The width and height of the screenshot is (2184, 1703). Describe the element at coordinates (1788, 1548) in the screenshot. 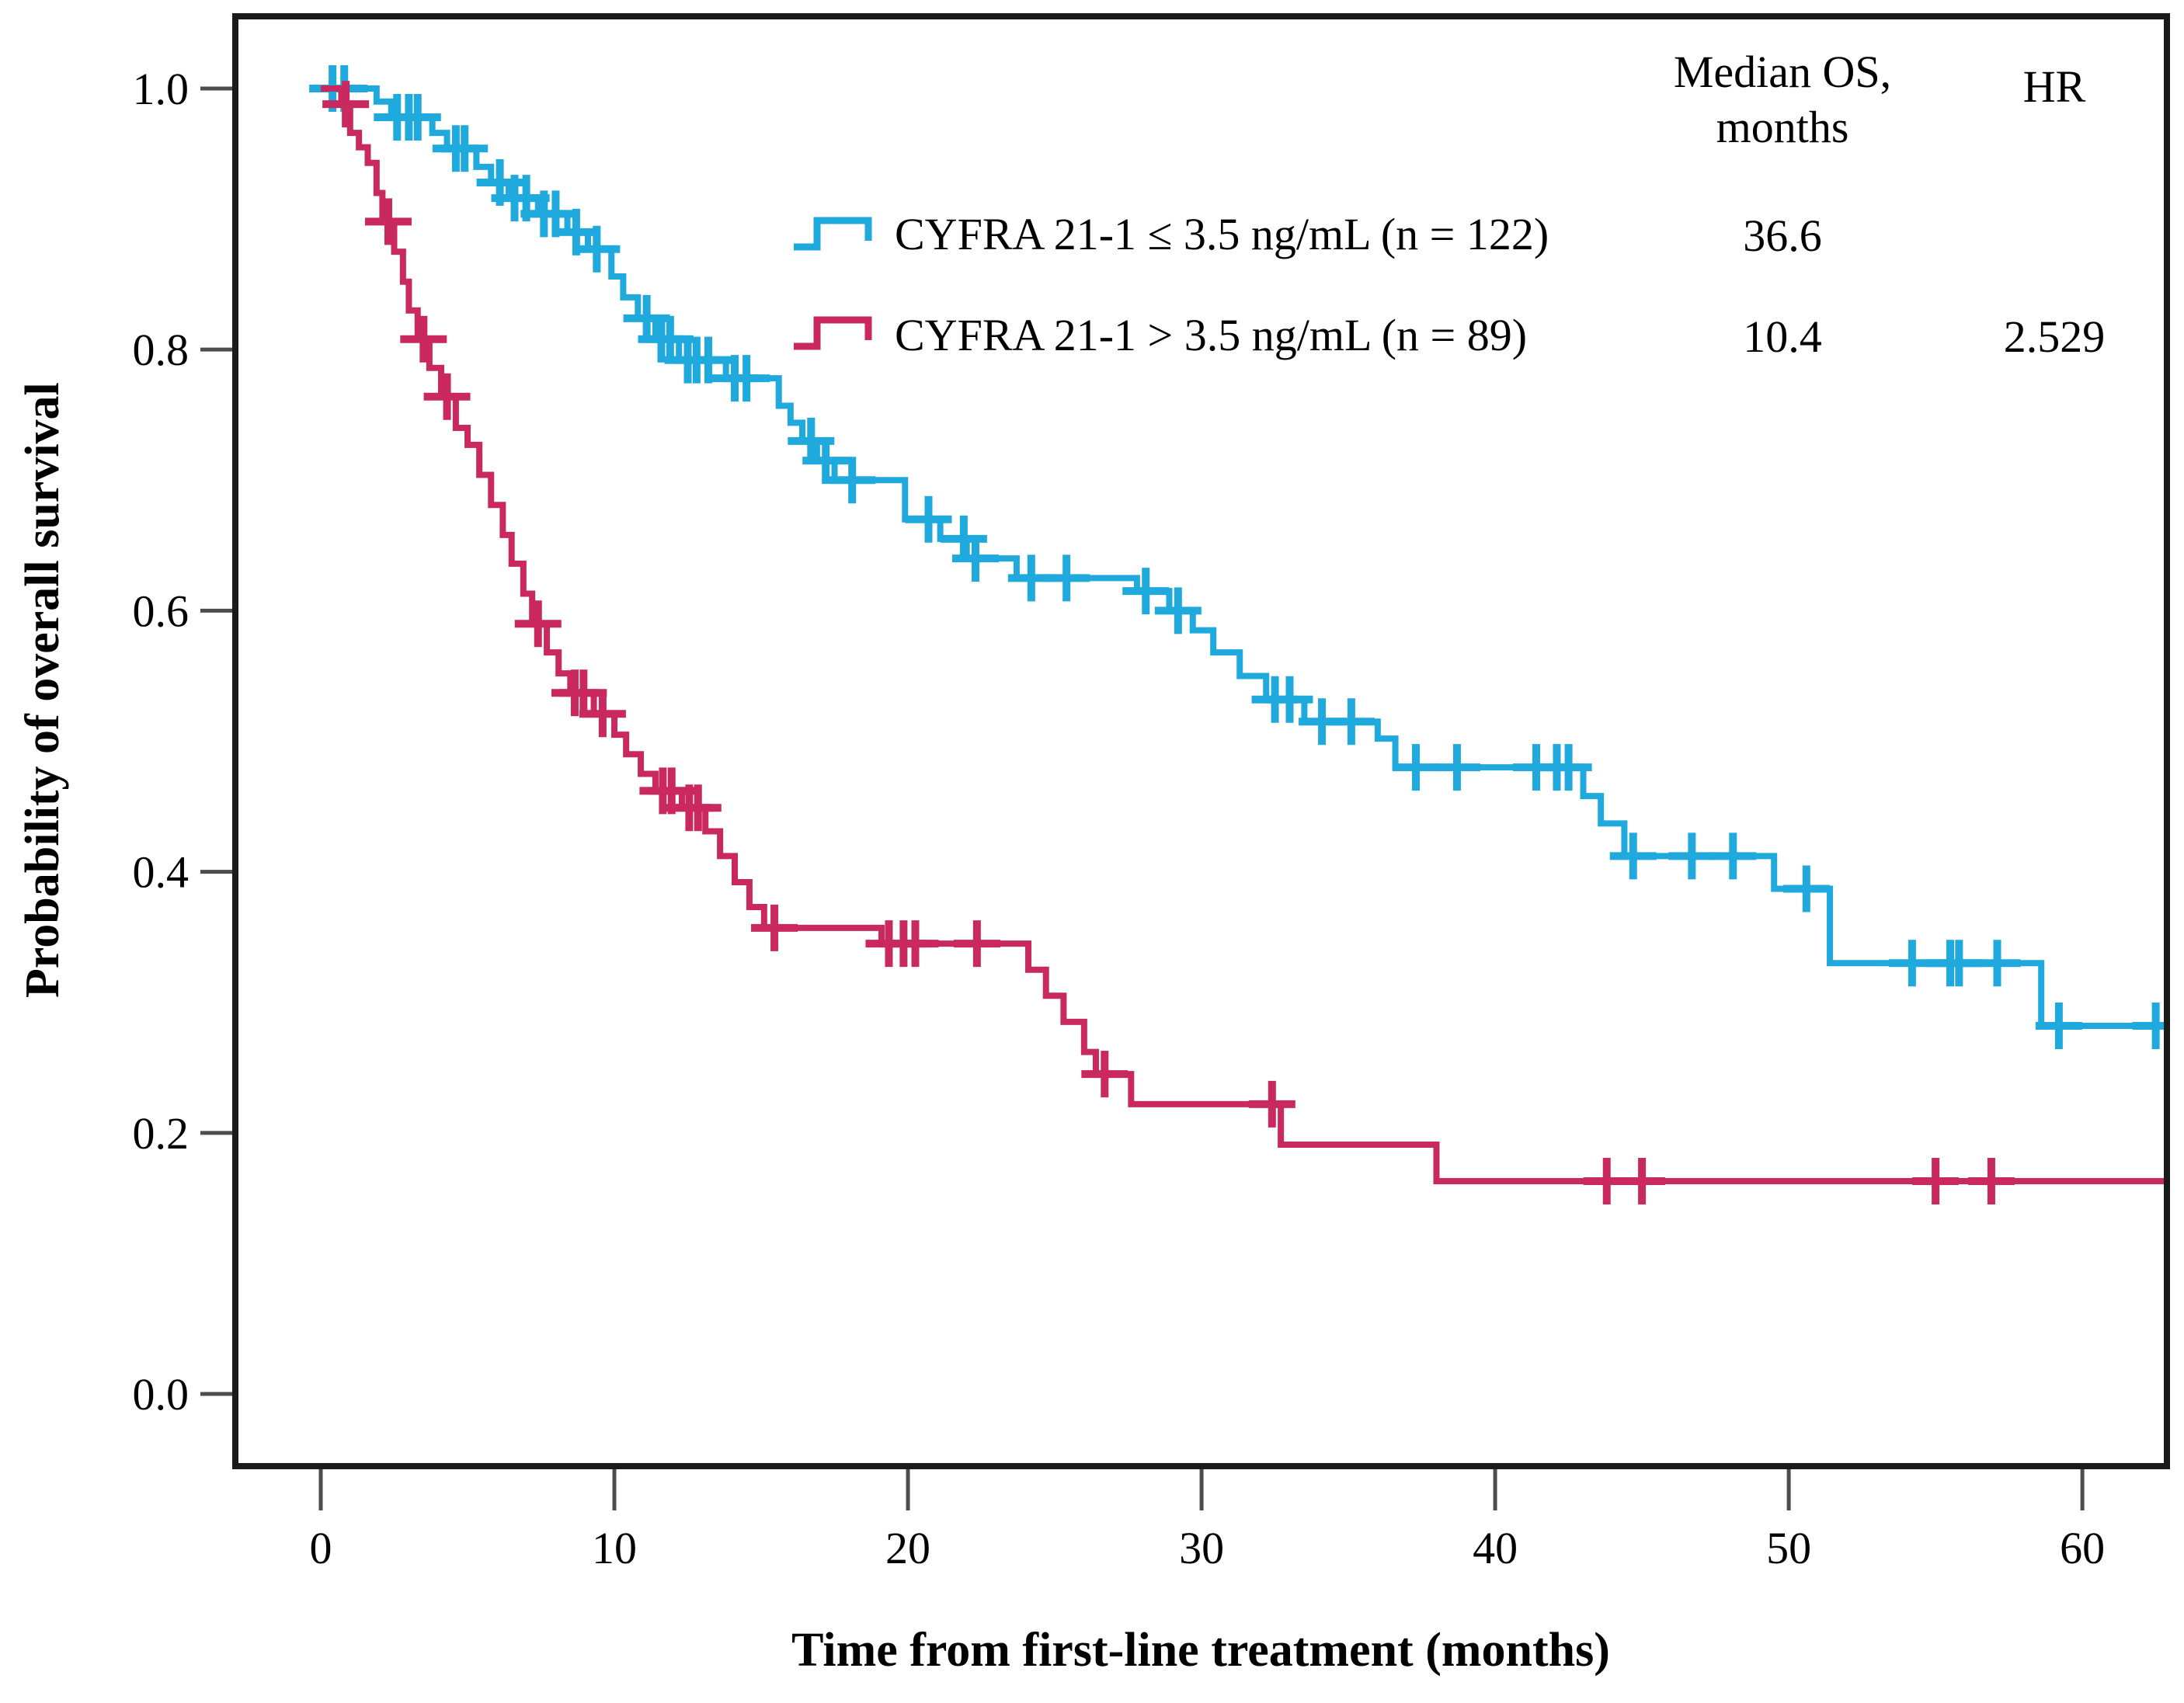

I see `x-tick-label: 50` at that location.